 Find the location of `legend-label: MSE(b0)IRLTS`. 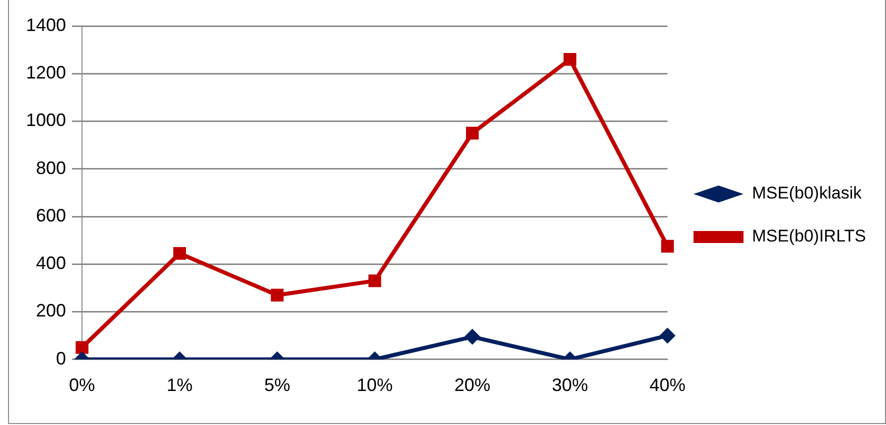

legend-label: MSE(b0)IRLTS is located at coordinates (809, 236).